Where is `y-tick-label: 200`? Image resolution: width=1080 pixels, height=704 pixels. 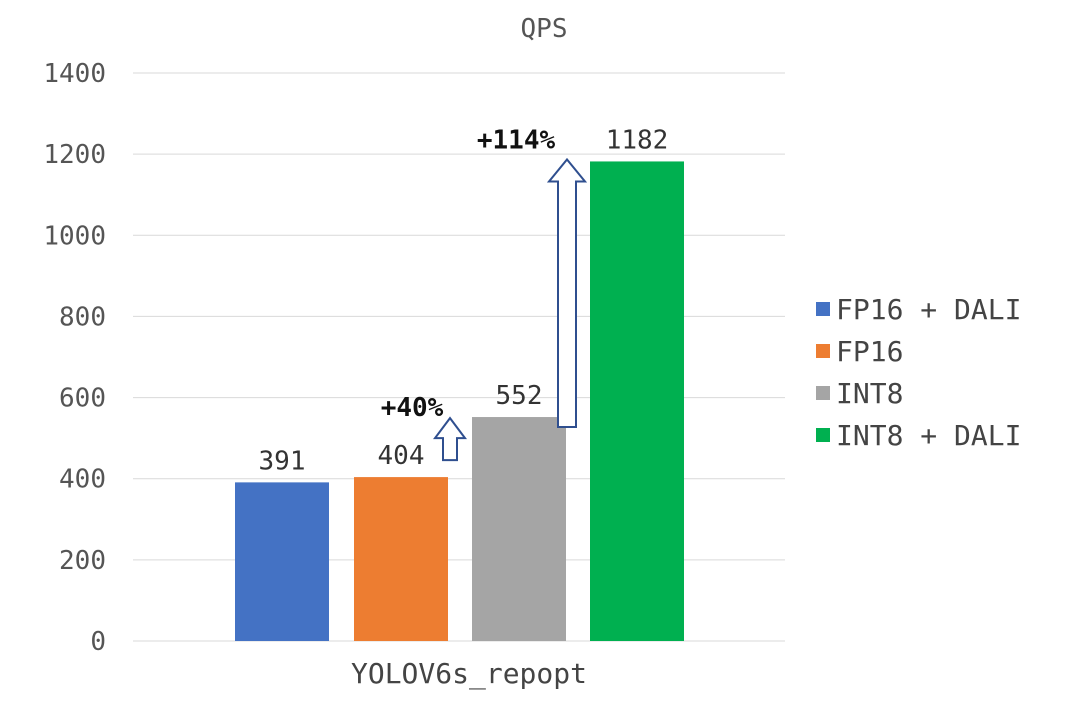
y-tick-label: 200 is located at coordinates (82, 561).